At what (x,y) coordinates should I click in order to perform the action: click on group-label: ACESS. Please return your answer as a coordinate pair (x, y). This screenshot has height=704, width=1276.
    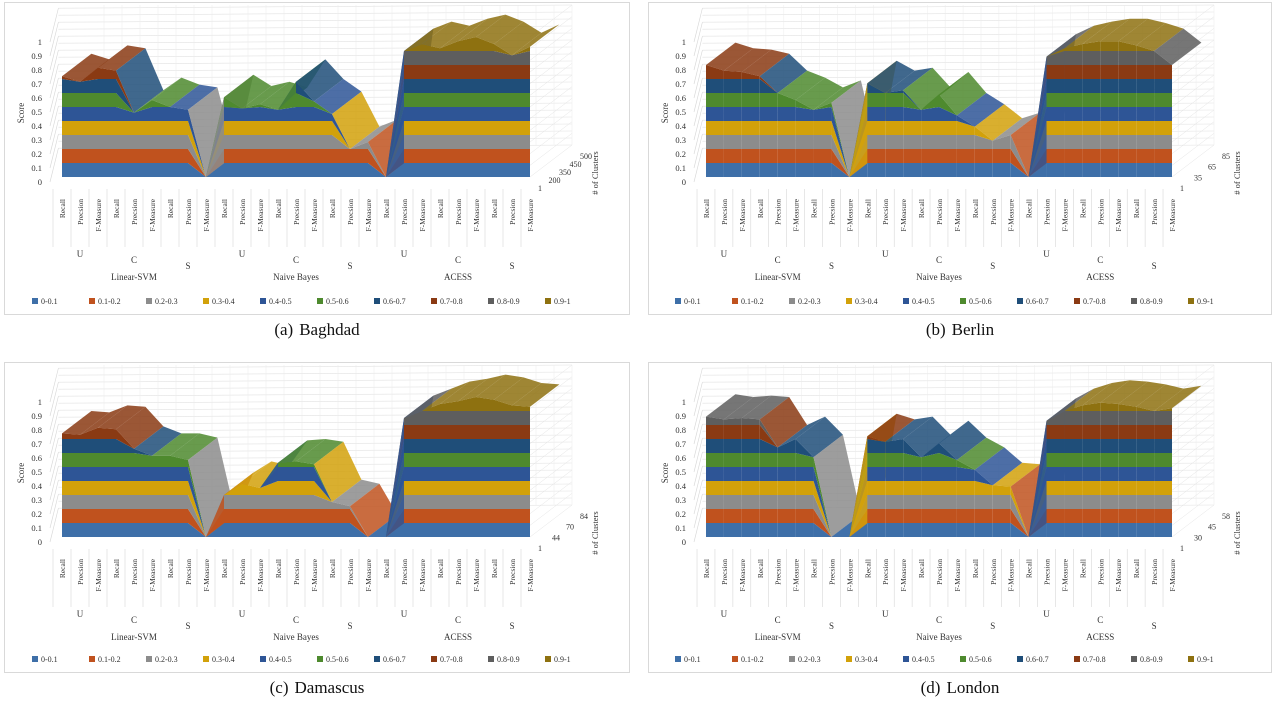
    Looking at the image, I should click on (1100, 277).